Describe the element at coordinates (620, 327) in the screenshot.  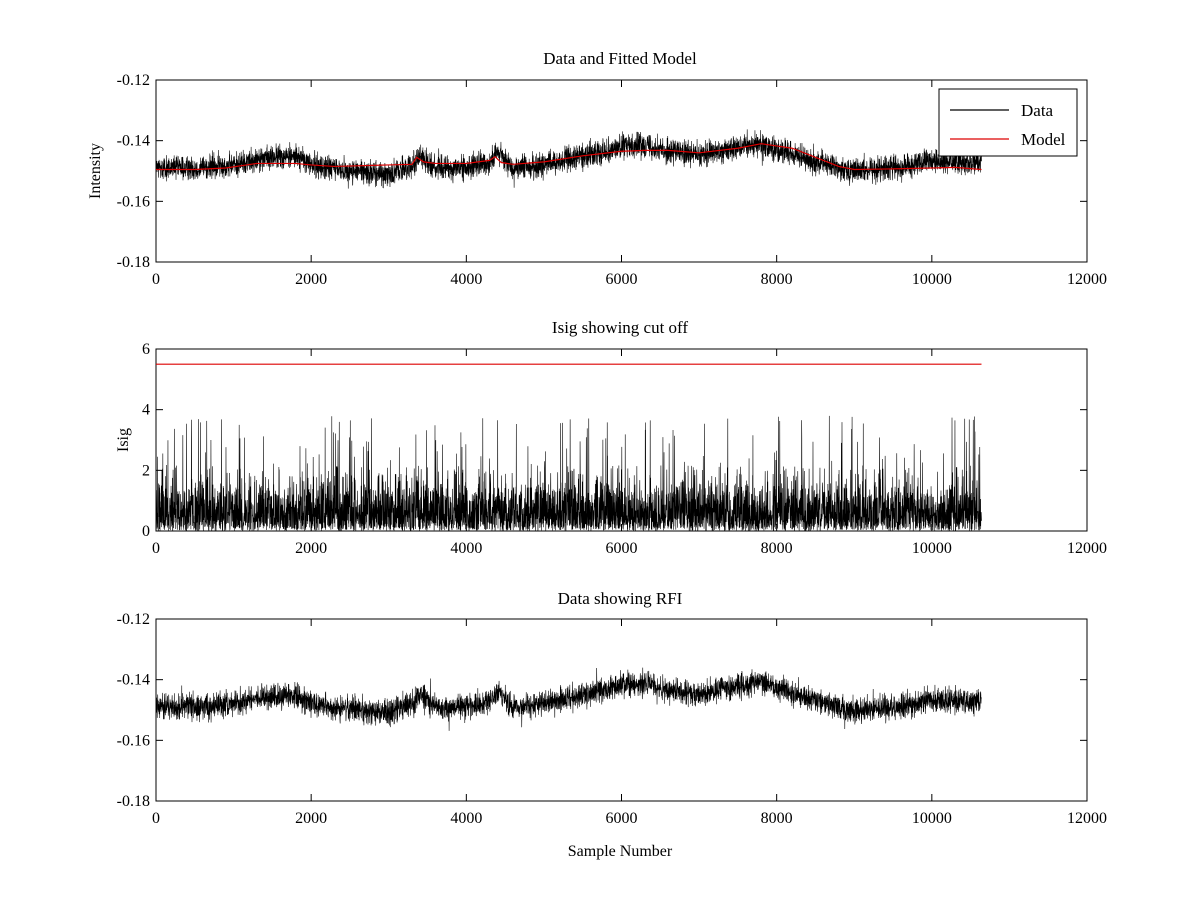
I see `subplot-2-title: Isig showing cut off` at that location.